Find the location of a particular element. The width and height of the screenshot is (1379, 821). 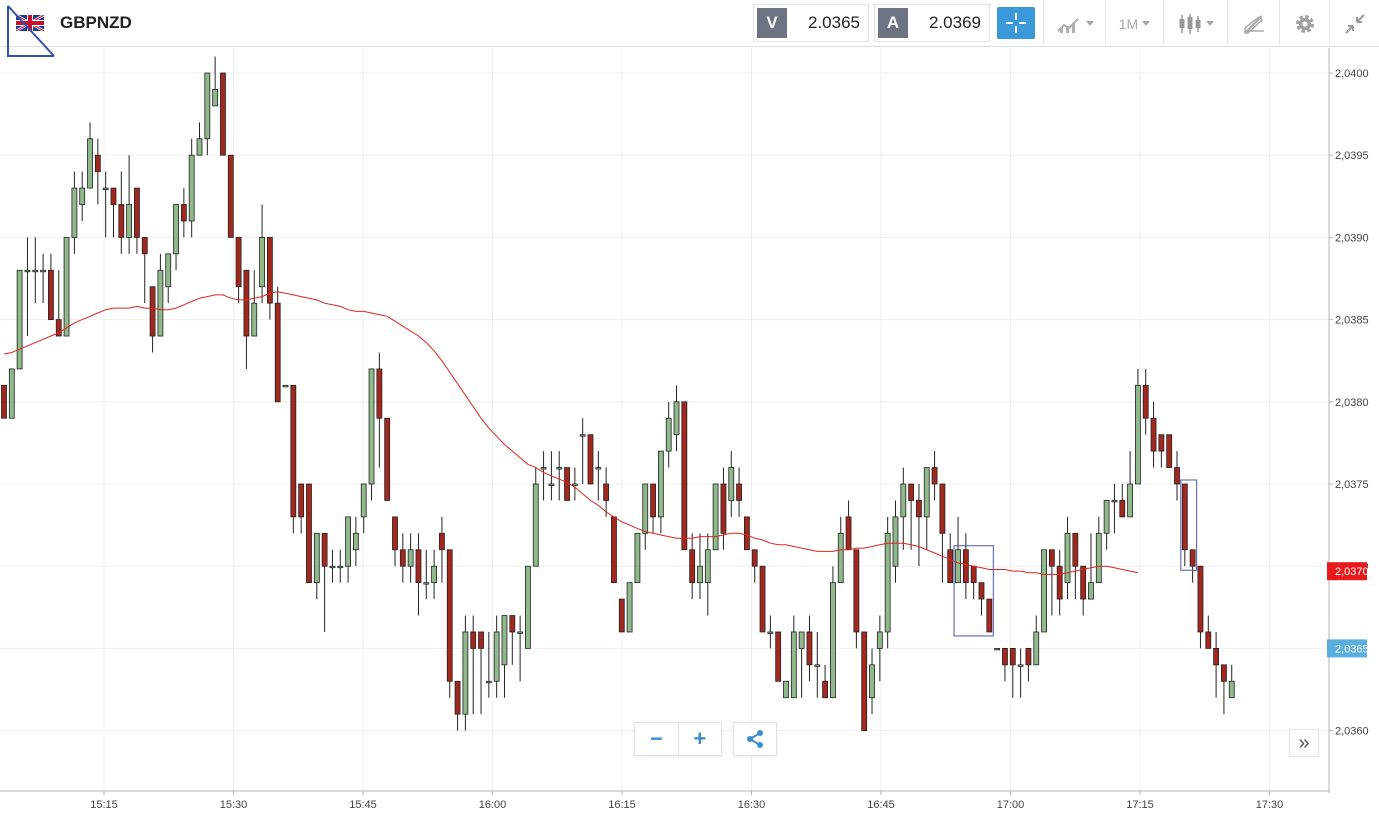

x-tick-label: 15:15 is located at coordinates (104, 805).